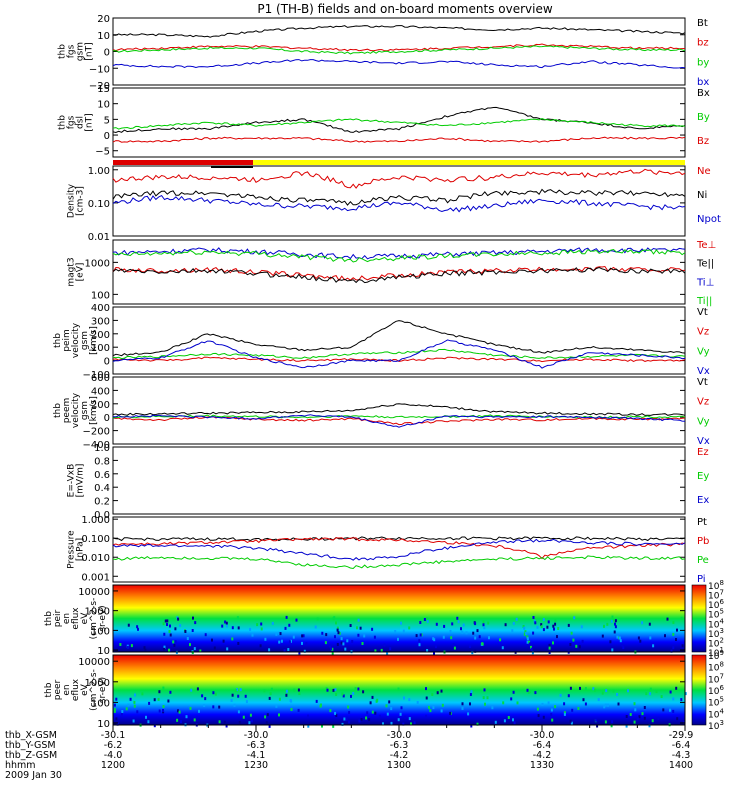 This screenshot has height=800, width=750. I want to click on series-temp-Te⊥, so click(399, 273).